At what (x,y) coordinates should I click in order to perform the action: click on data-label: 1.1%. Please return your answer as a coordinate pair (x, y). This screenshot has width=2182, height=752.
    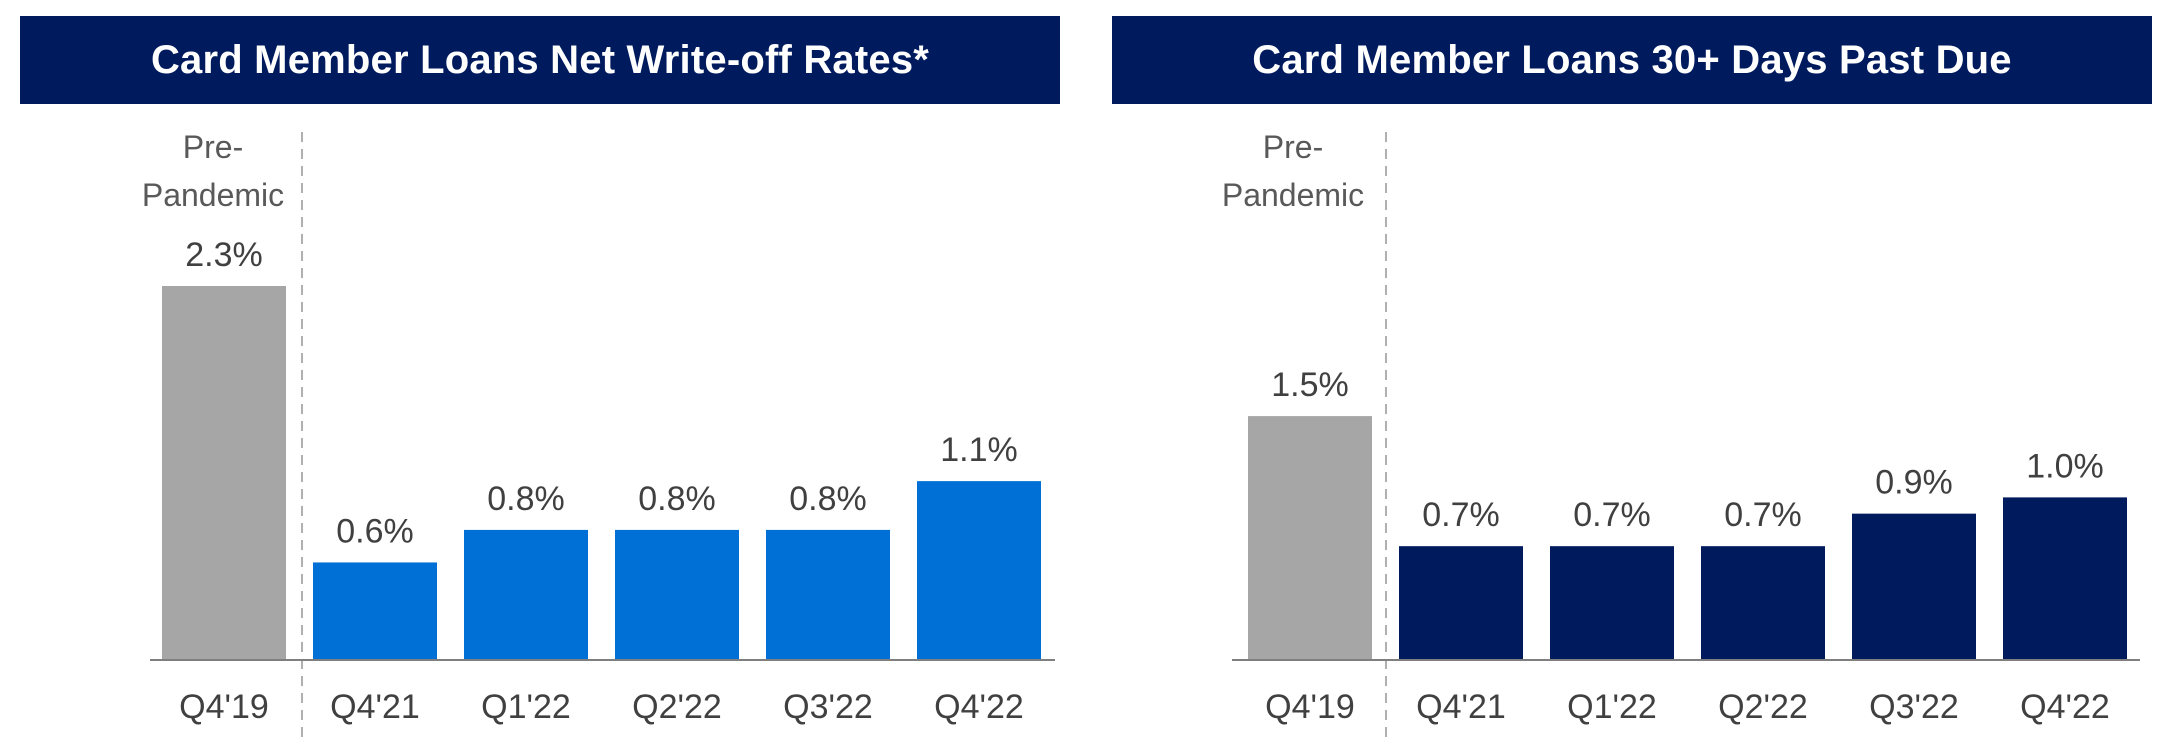
    Looking at the image, I should click on (979, 450).